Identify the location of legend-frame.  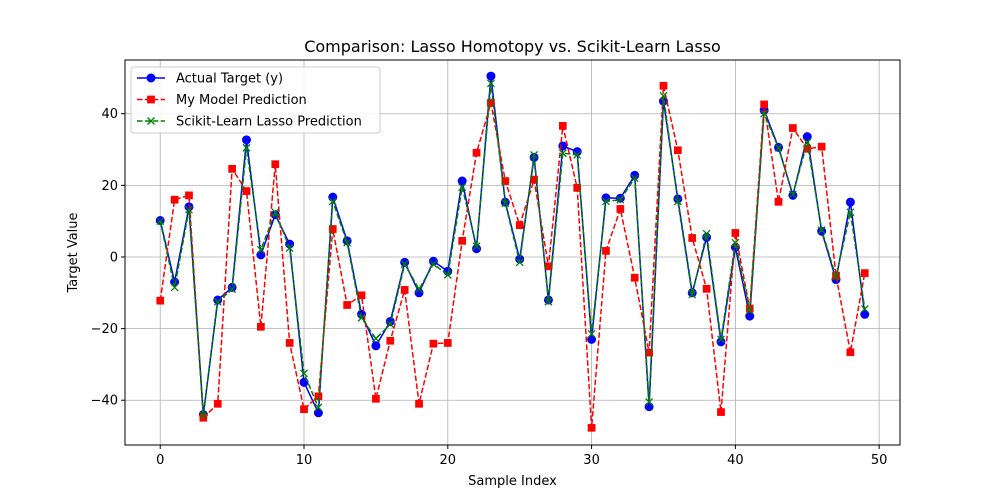
(255, 100).